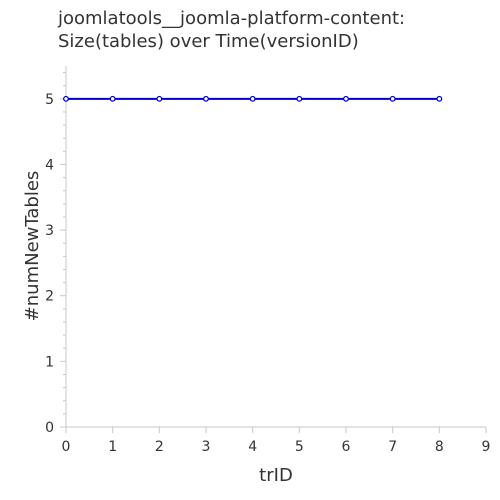  I want to click on y-tick-label: 1, so click(49, 362).